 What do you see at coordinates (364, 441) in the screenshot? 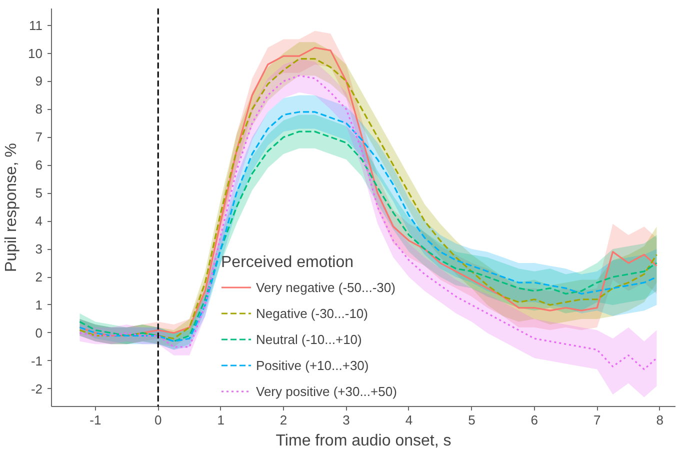
I see `x-axis-title: Time from audio onset, s` at bounding box center [364, 441].